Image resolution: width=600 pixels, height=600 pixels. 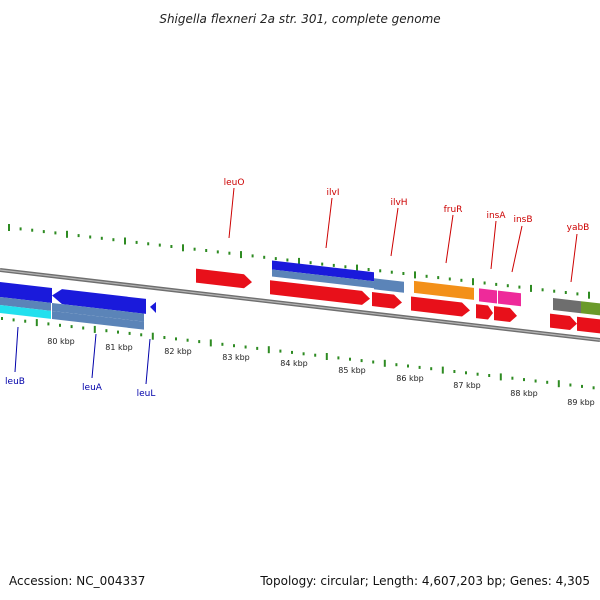 I want to click on scale-bottom-ticks, so click(x=298, y=353).